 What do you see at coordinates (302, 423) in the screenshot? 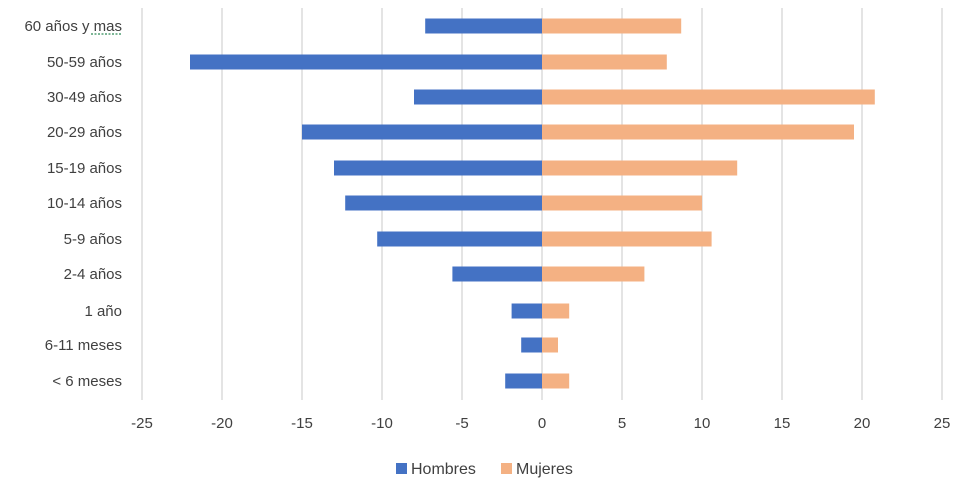
I see `x-tick-label: -15` at bounding box center [302, 423].